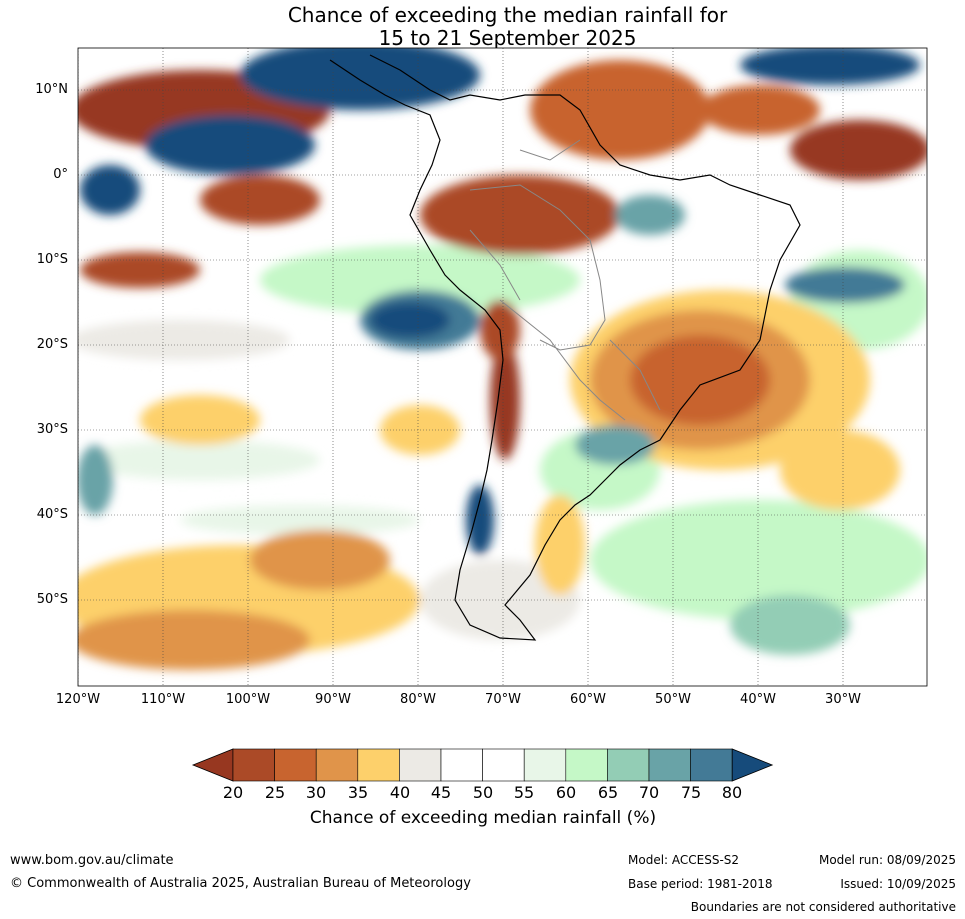 Image resolution: width=965 pixels, height=919 pixels. Describe the element at coordinates (316, 792) in the screenshot. I see `cbar-tick-30: 30` at that location.